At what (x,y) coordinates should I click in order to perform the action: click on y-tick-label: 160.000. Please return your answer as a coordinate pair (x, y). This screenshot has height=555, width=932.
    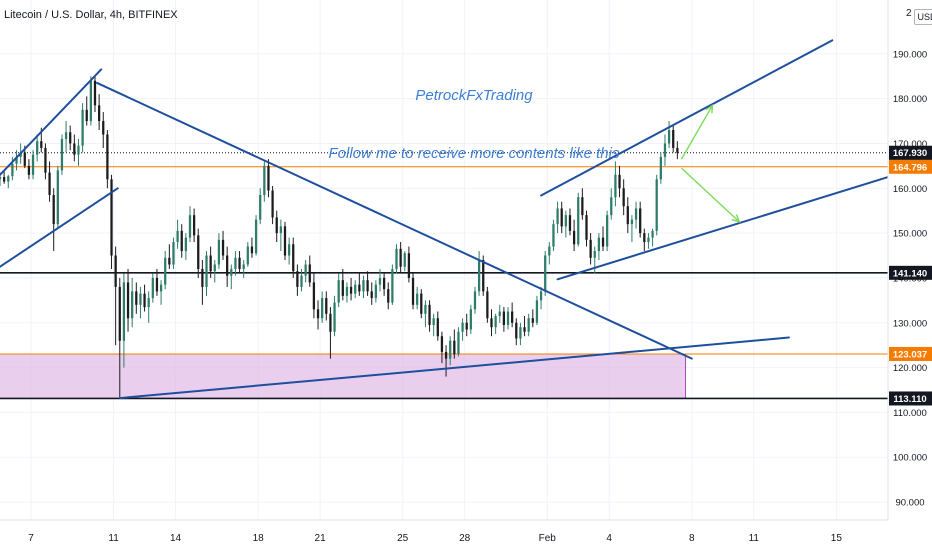
    Looking at the image, I should click on (910, 189).